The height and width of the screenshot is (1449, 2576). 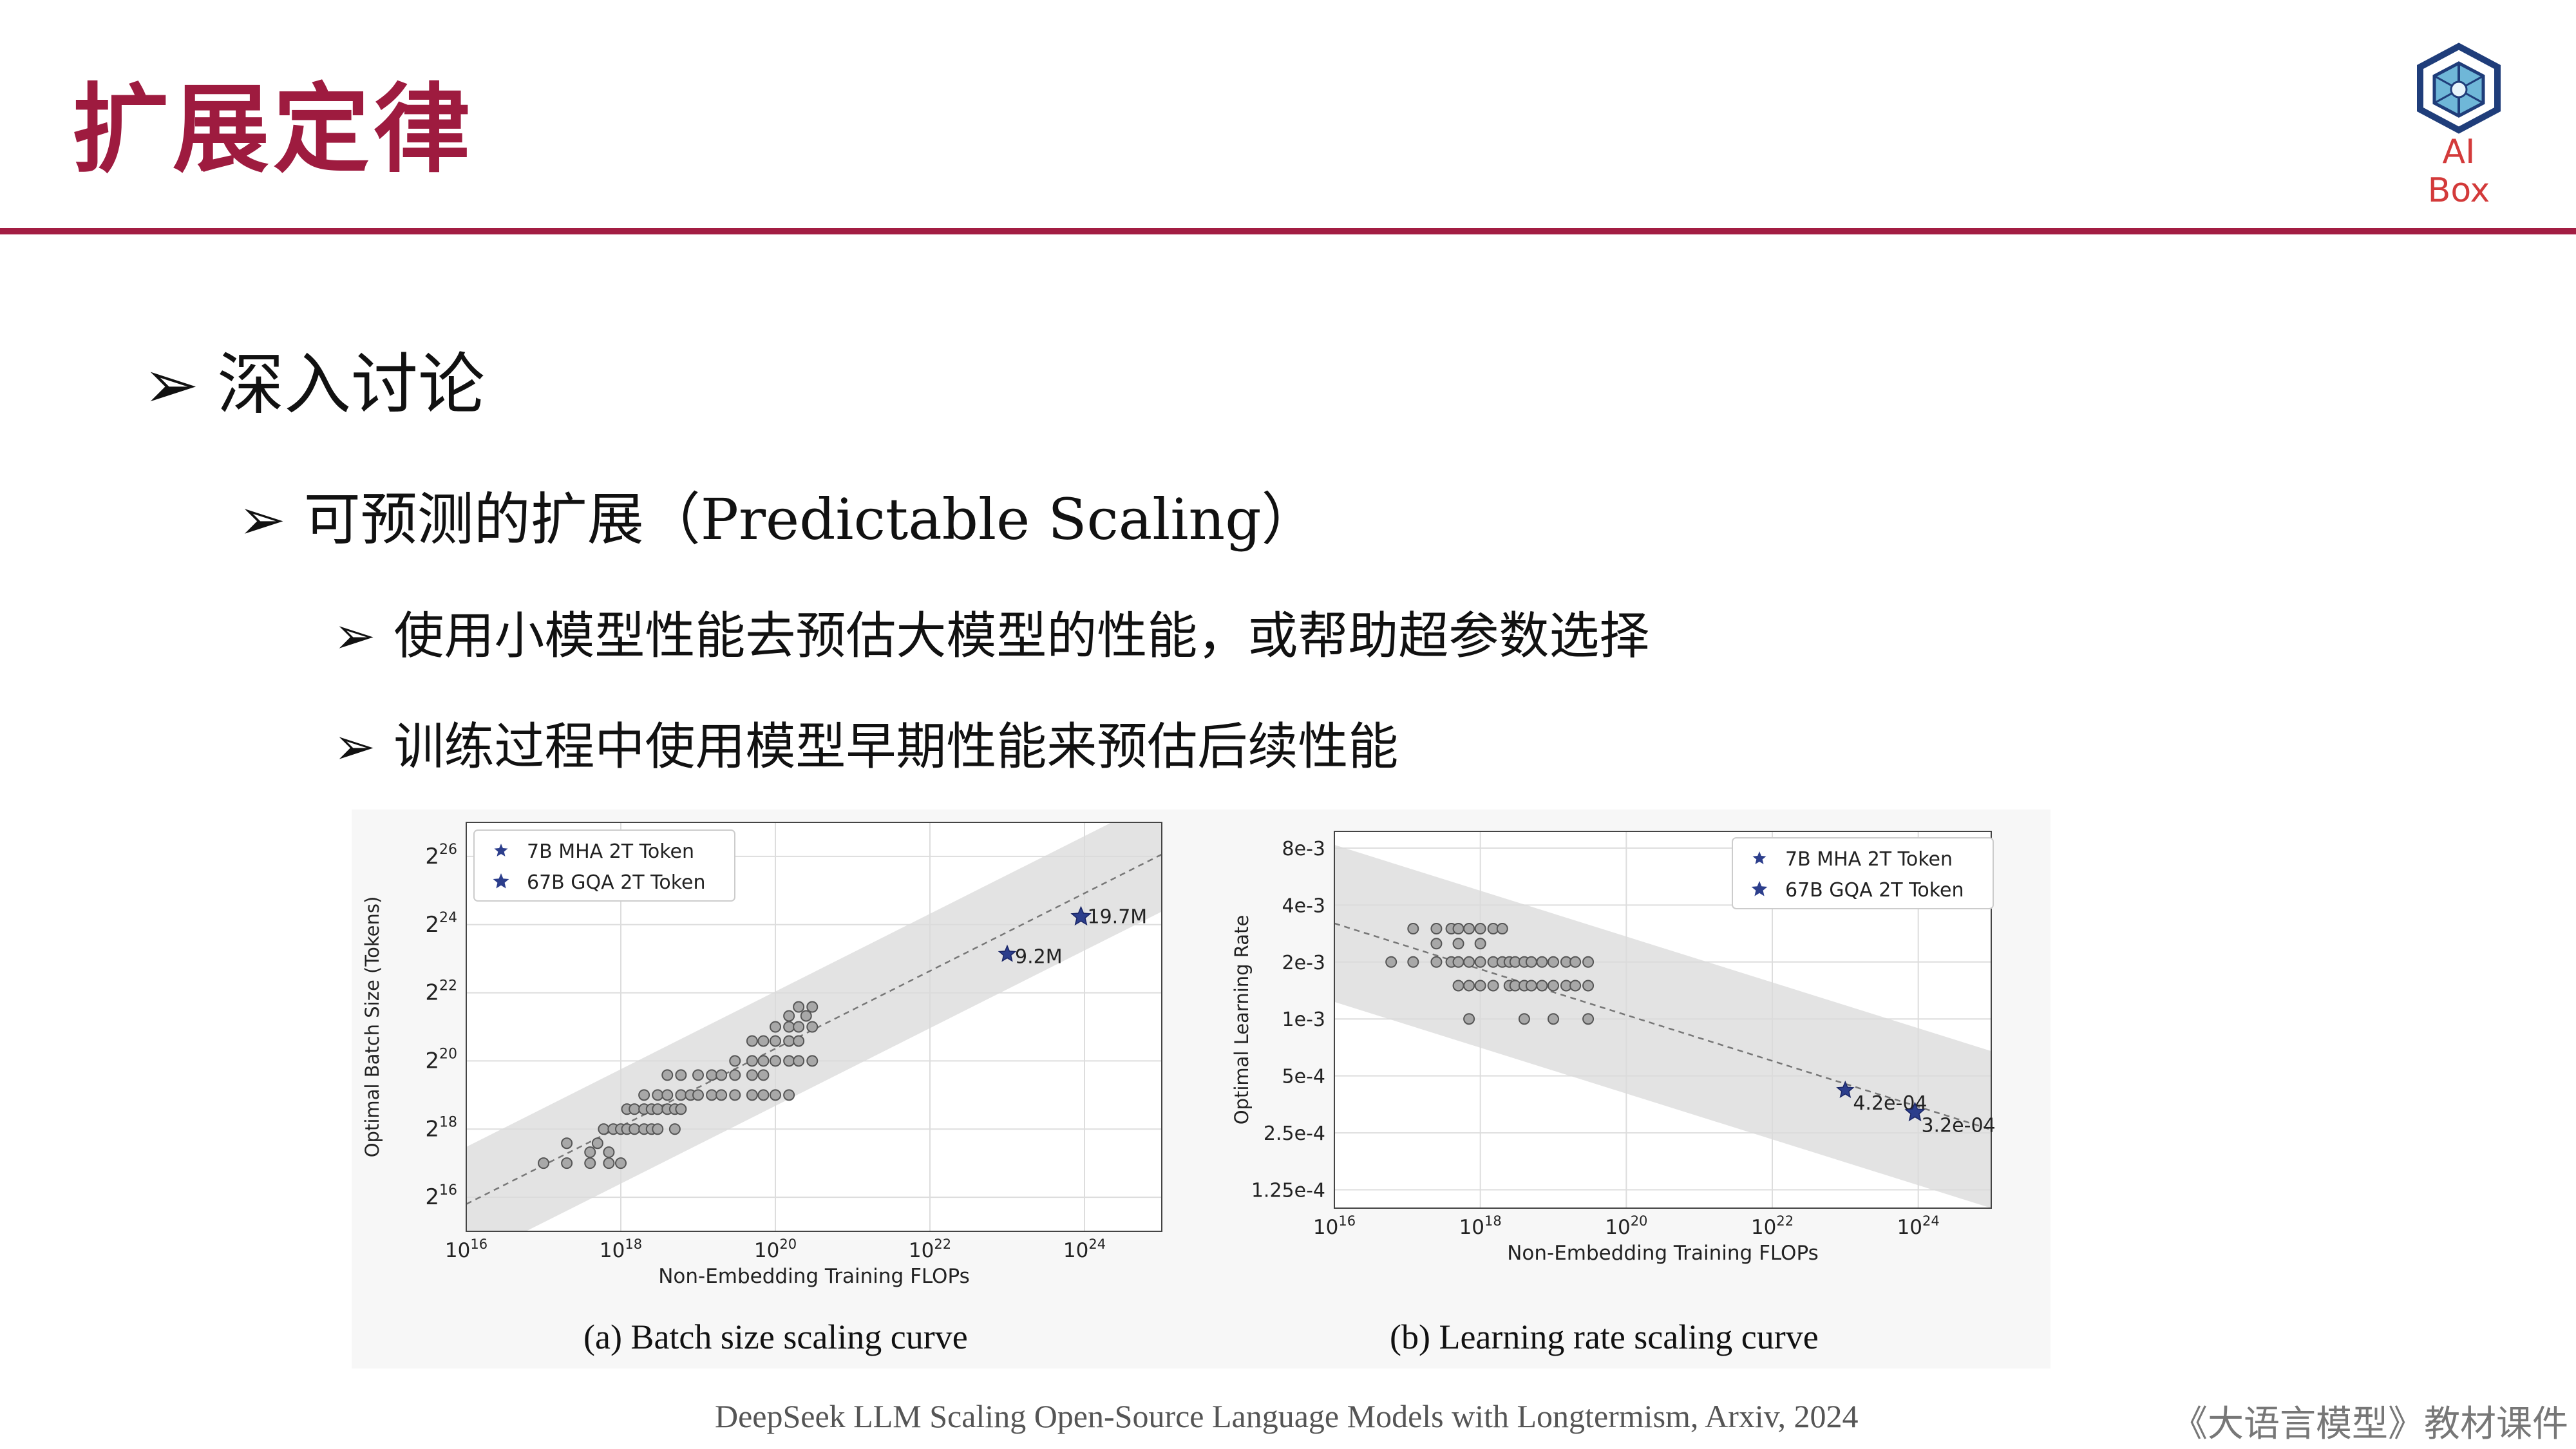 I want to click on bullet-text: 使用小模型性能去预估大模型的性能，或帮助超参数选择, so click(x=1021, y=636).